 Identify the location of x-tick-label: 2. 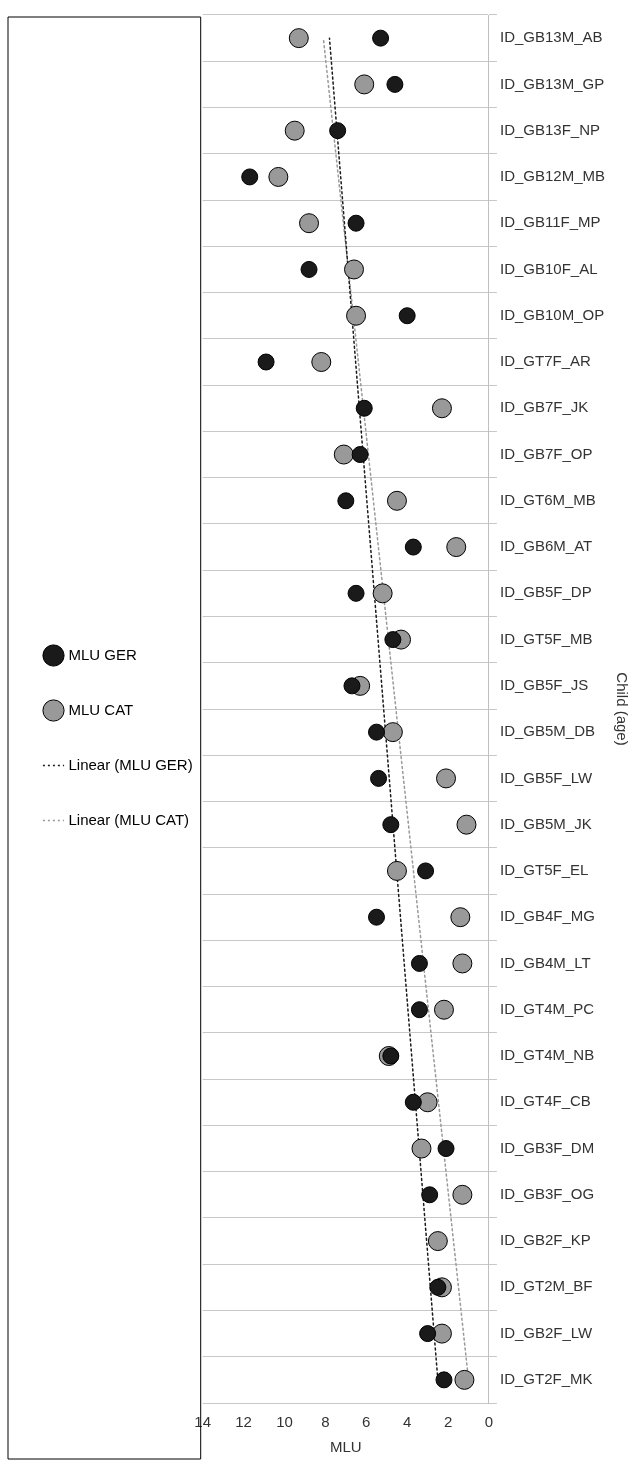
(448, 1422).